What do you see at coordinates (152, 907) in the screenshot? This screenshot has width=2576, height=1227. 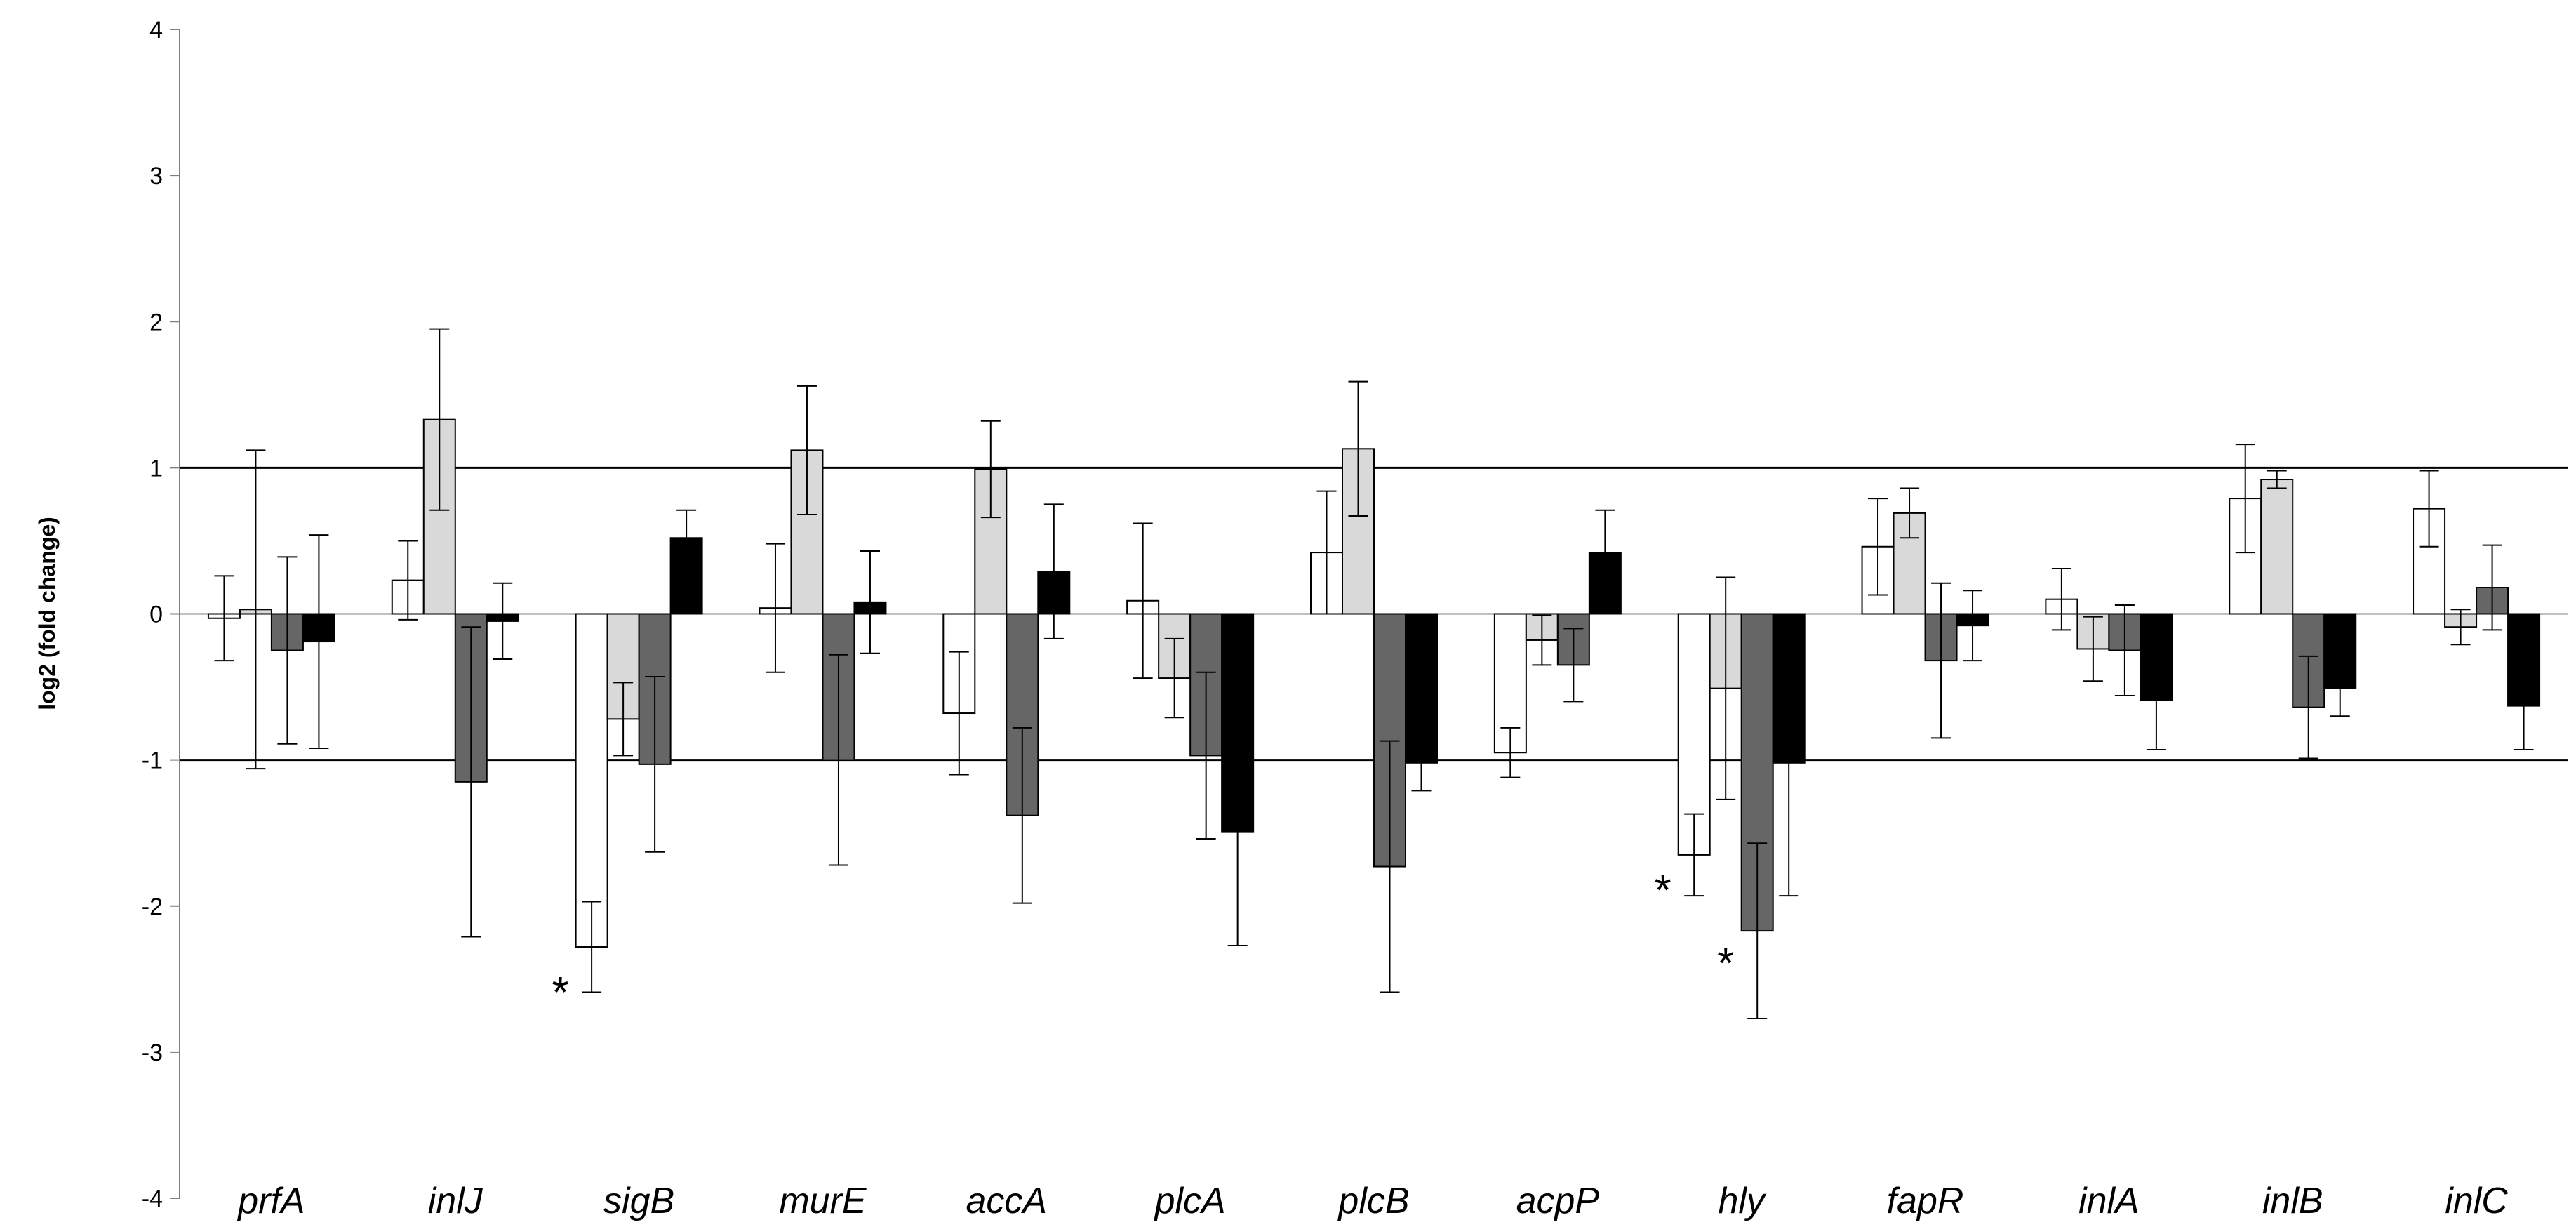 I see `y-tick-label: -2` at bounding box center [152, 907].